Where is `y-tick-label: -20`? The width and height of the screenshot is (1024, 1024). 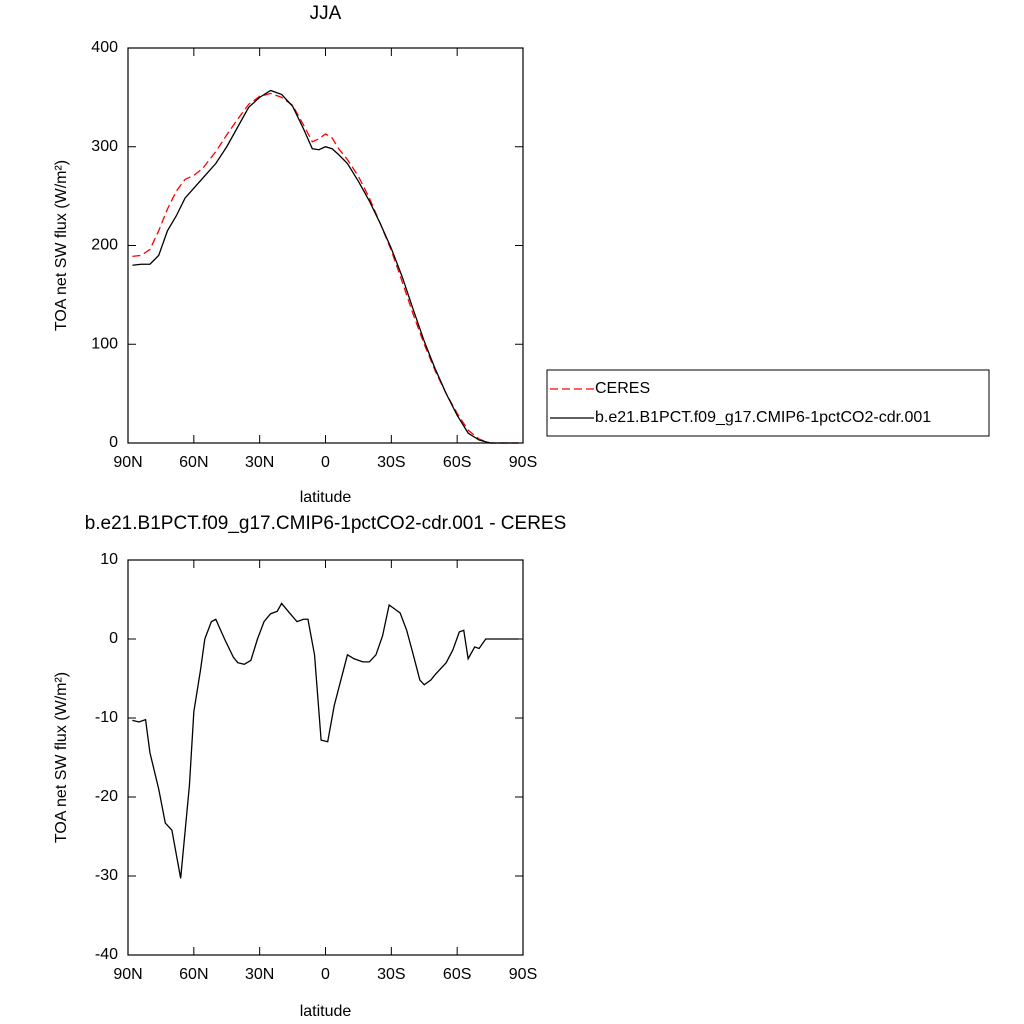 y-tick-label: -20 is located at coordinates (106, 796).